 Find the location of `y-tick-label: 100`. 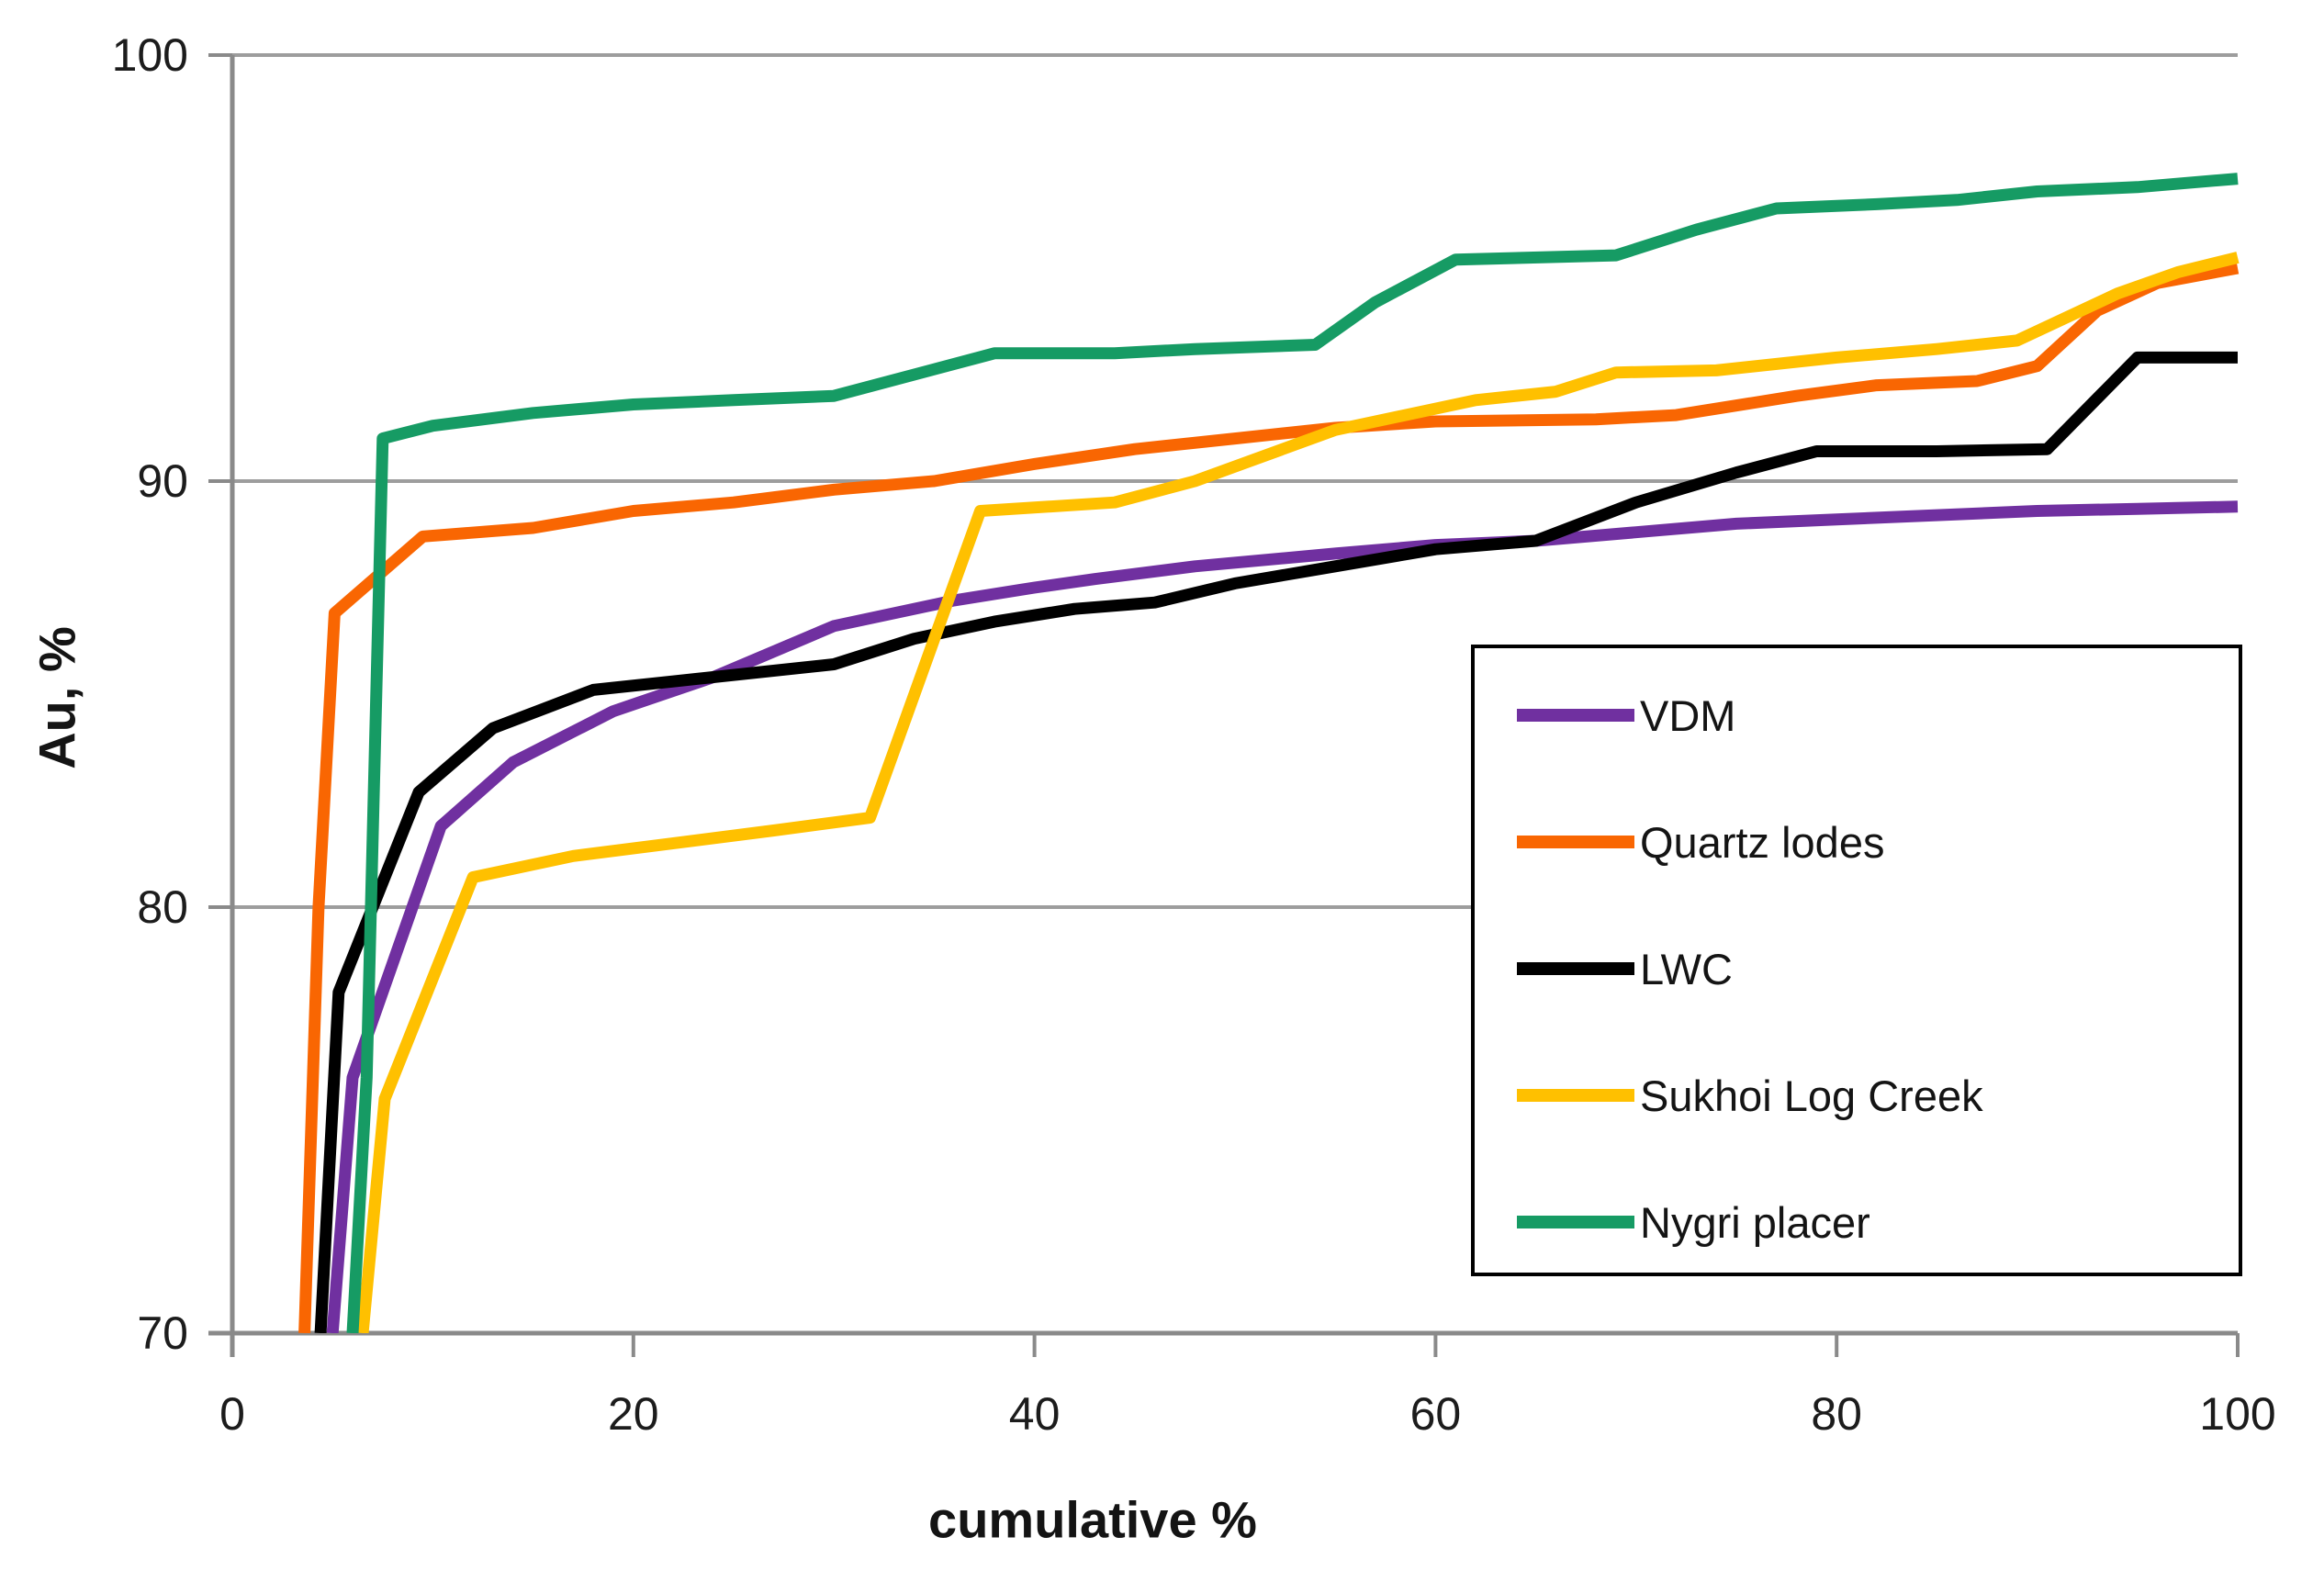

y-tick-label: 100 is located at coordinates (150, 55).